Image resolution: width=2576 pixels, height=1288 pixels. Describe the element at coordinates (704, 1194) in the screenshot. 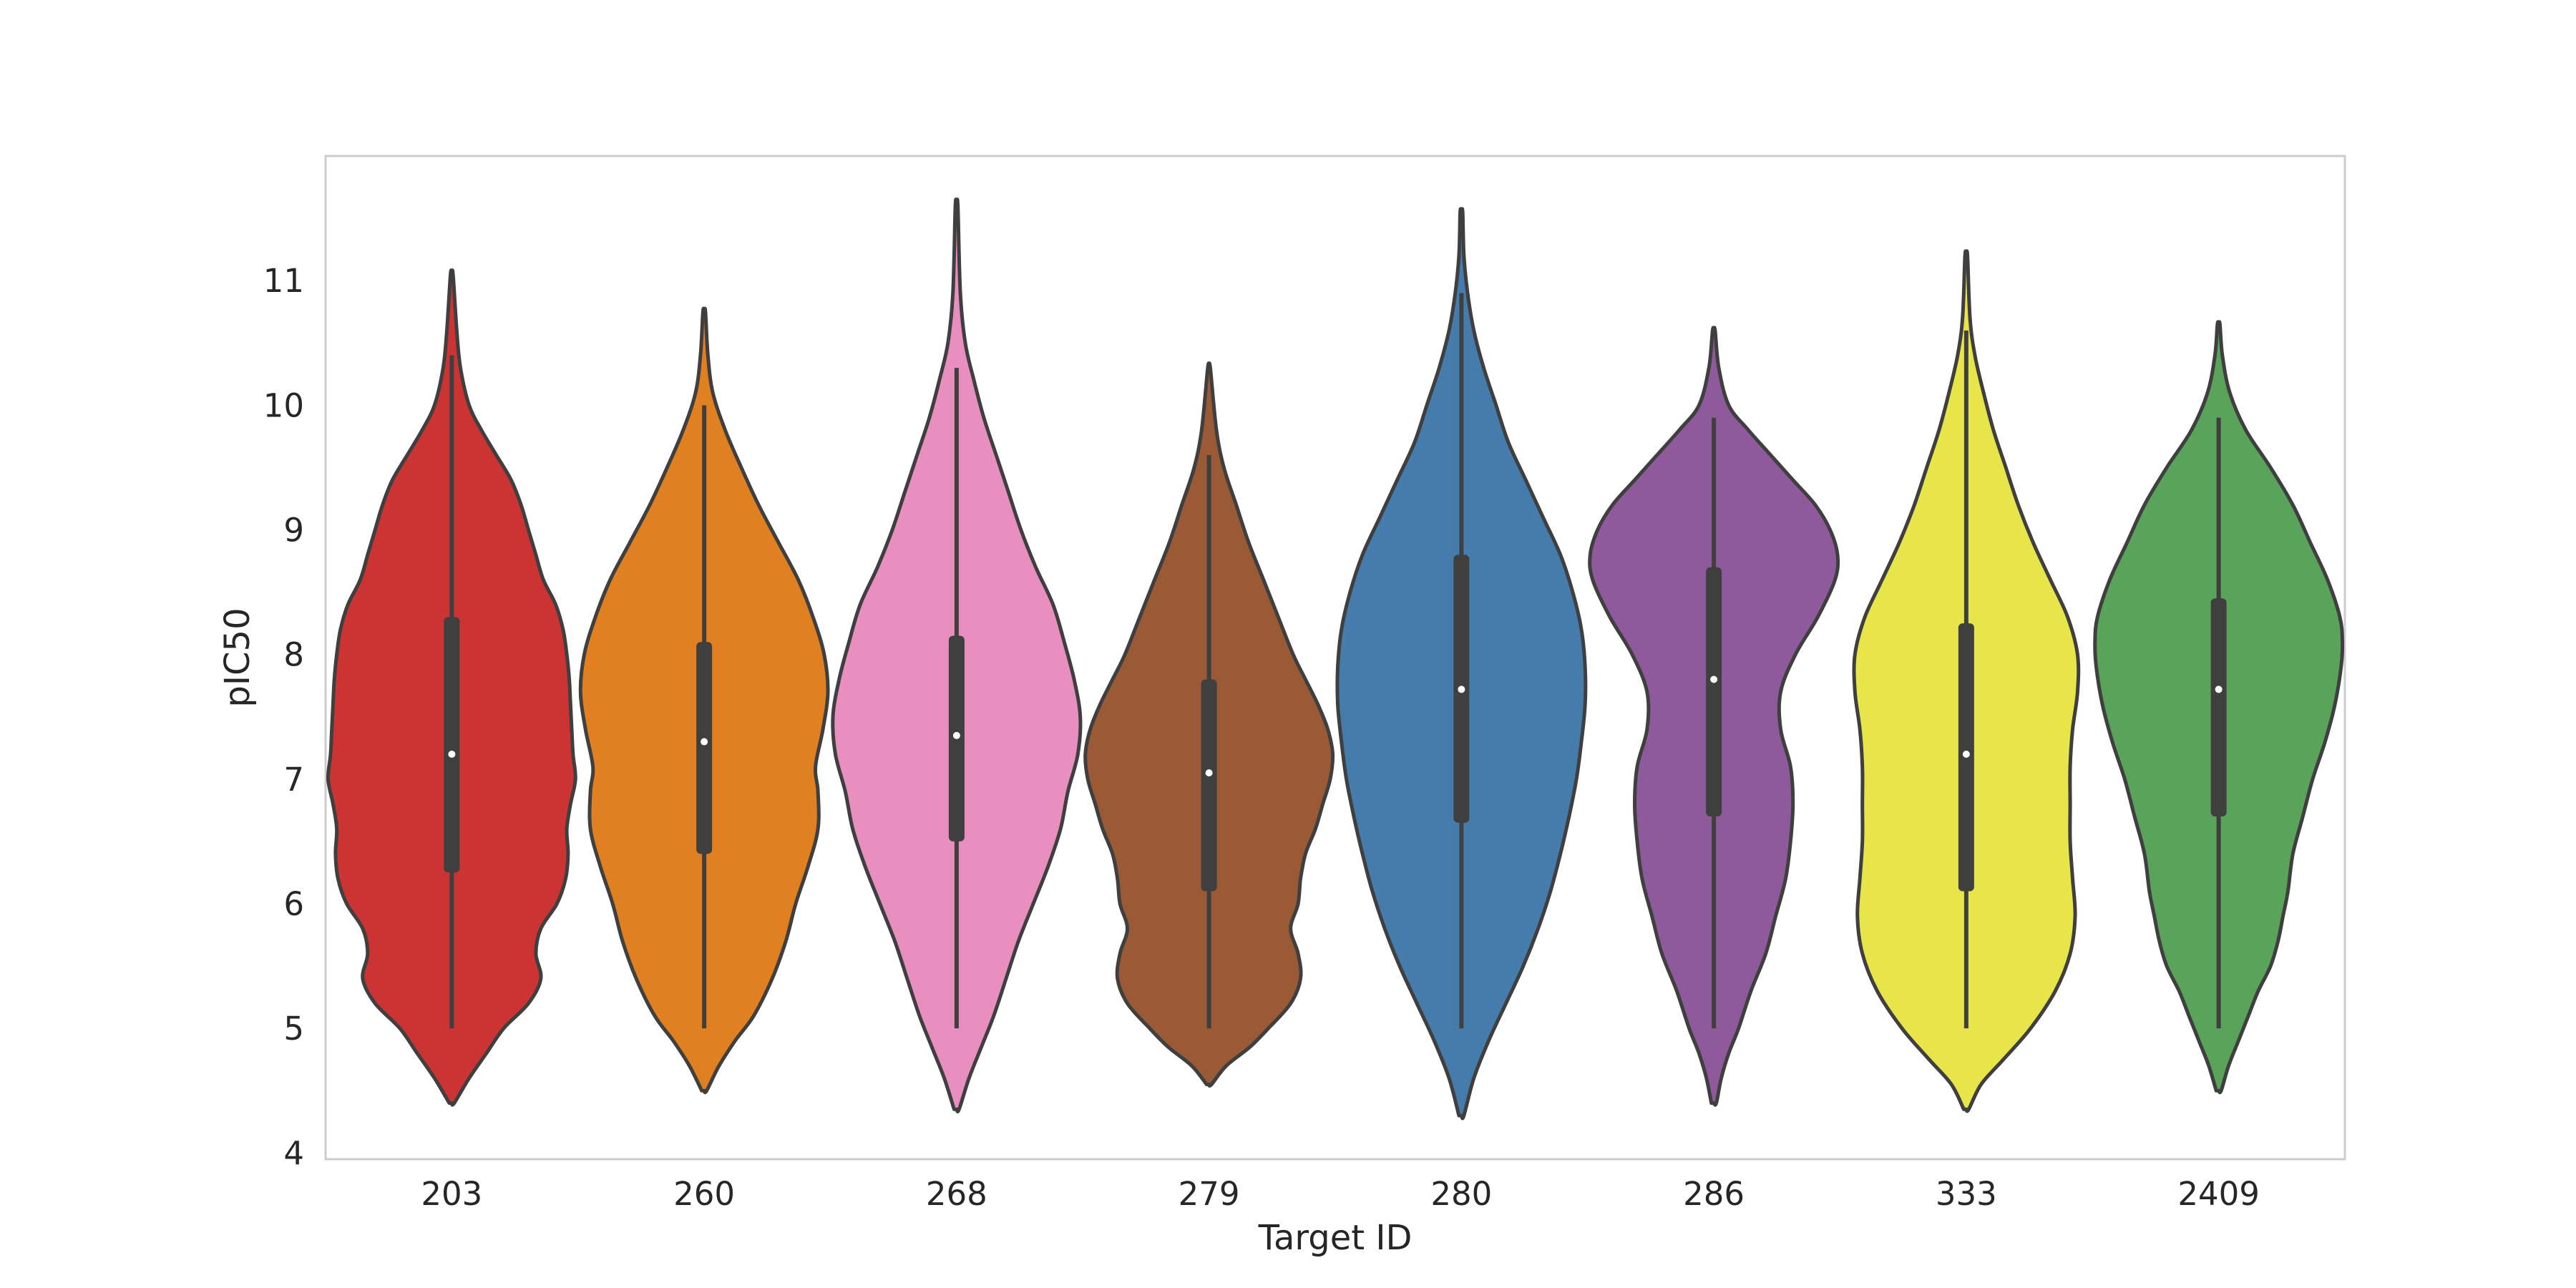

I see `x-tick-label: 260` at that location.